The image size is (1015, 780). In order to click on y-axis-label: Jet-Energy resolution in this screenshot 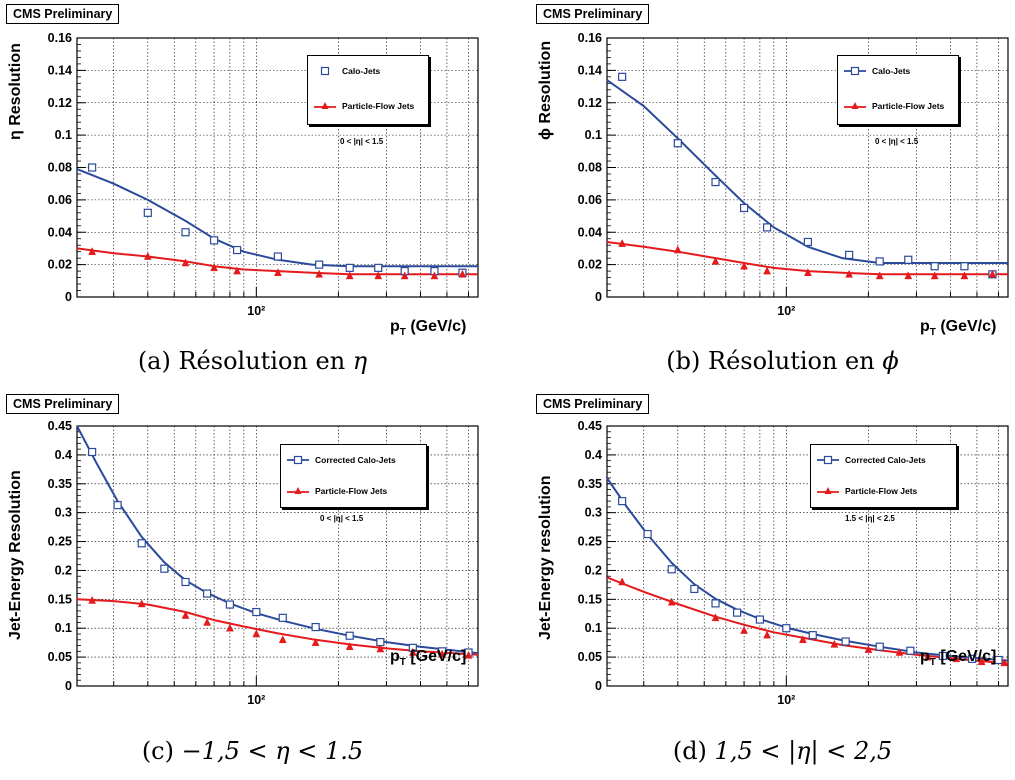, I will do `click(545, 557)`.